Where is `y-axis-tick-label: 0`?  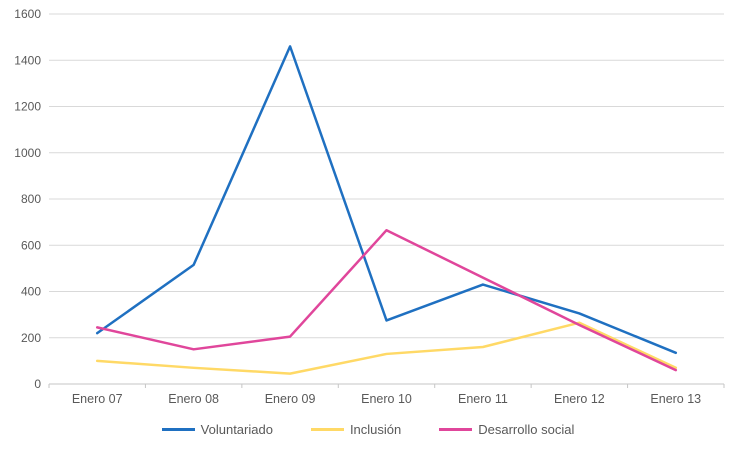 y-axis-tick-label: 0 is located at coordinates (37, 384).